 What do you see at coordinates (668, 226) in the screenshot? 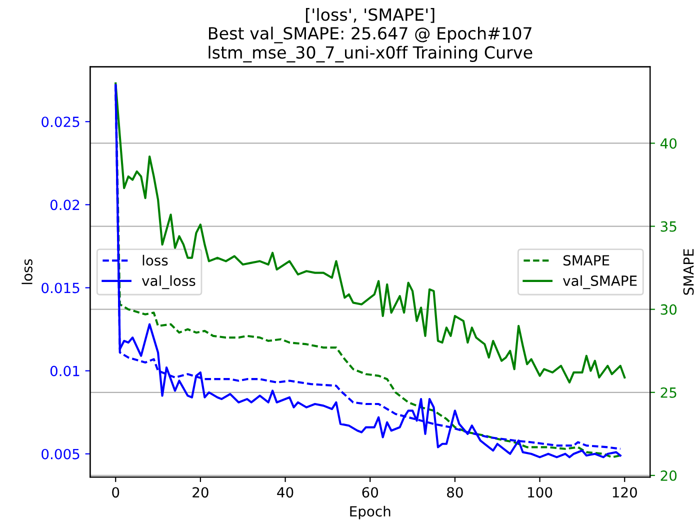
I see `y2-tick-label: 35` at bounding box center [668, 226].